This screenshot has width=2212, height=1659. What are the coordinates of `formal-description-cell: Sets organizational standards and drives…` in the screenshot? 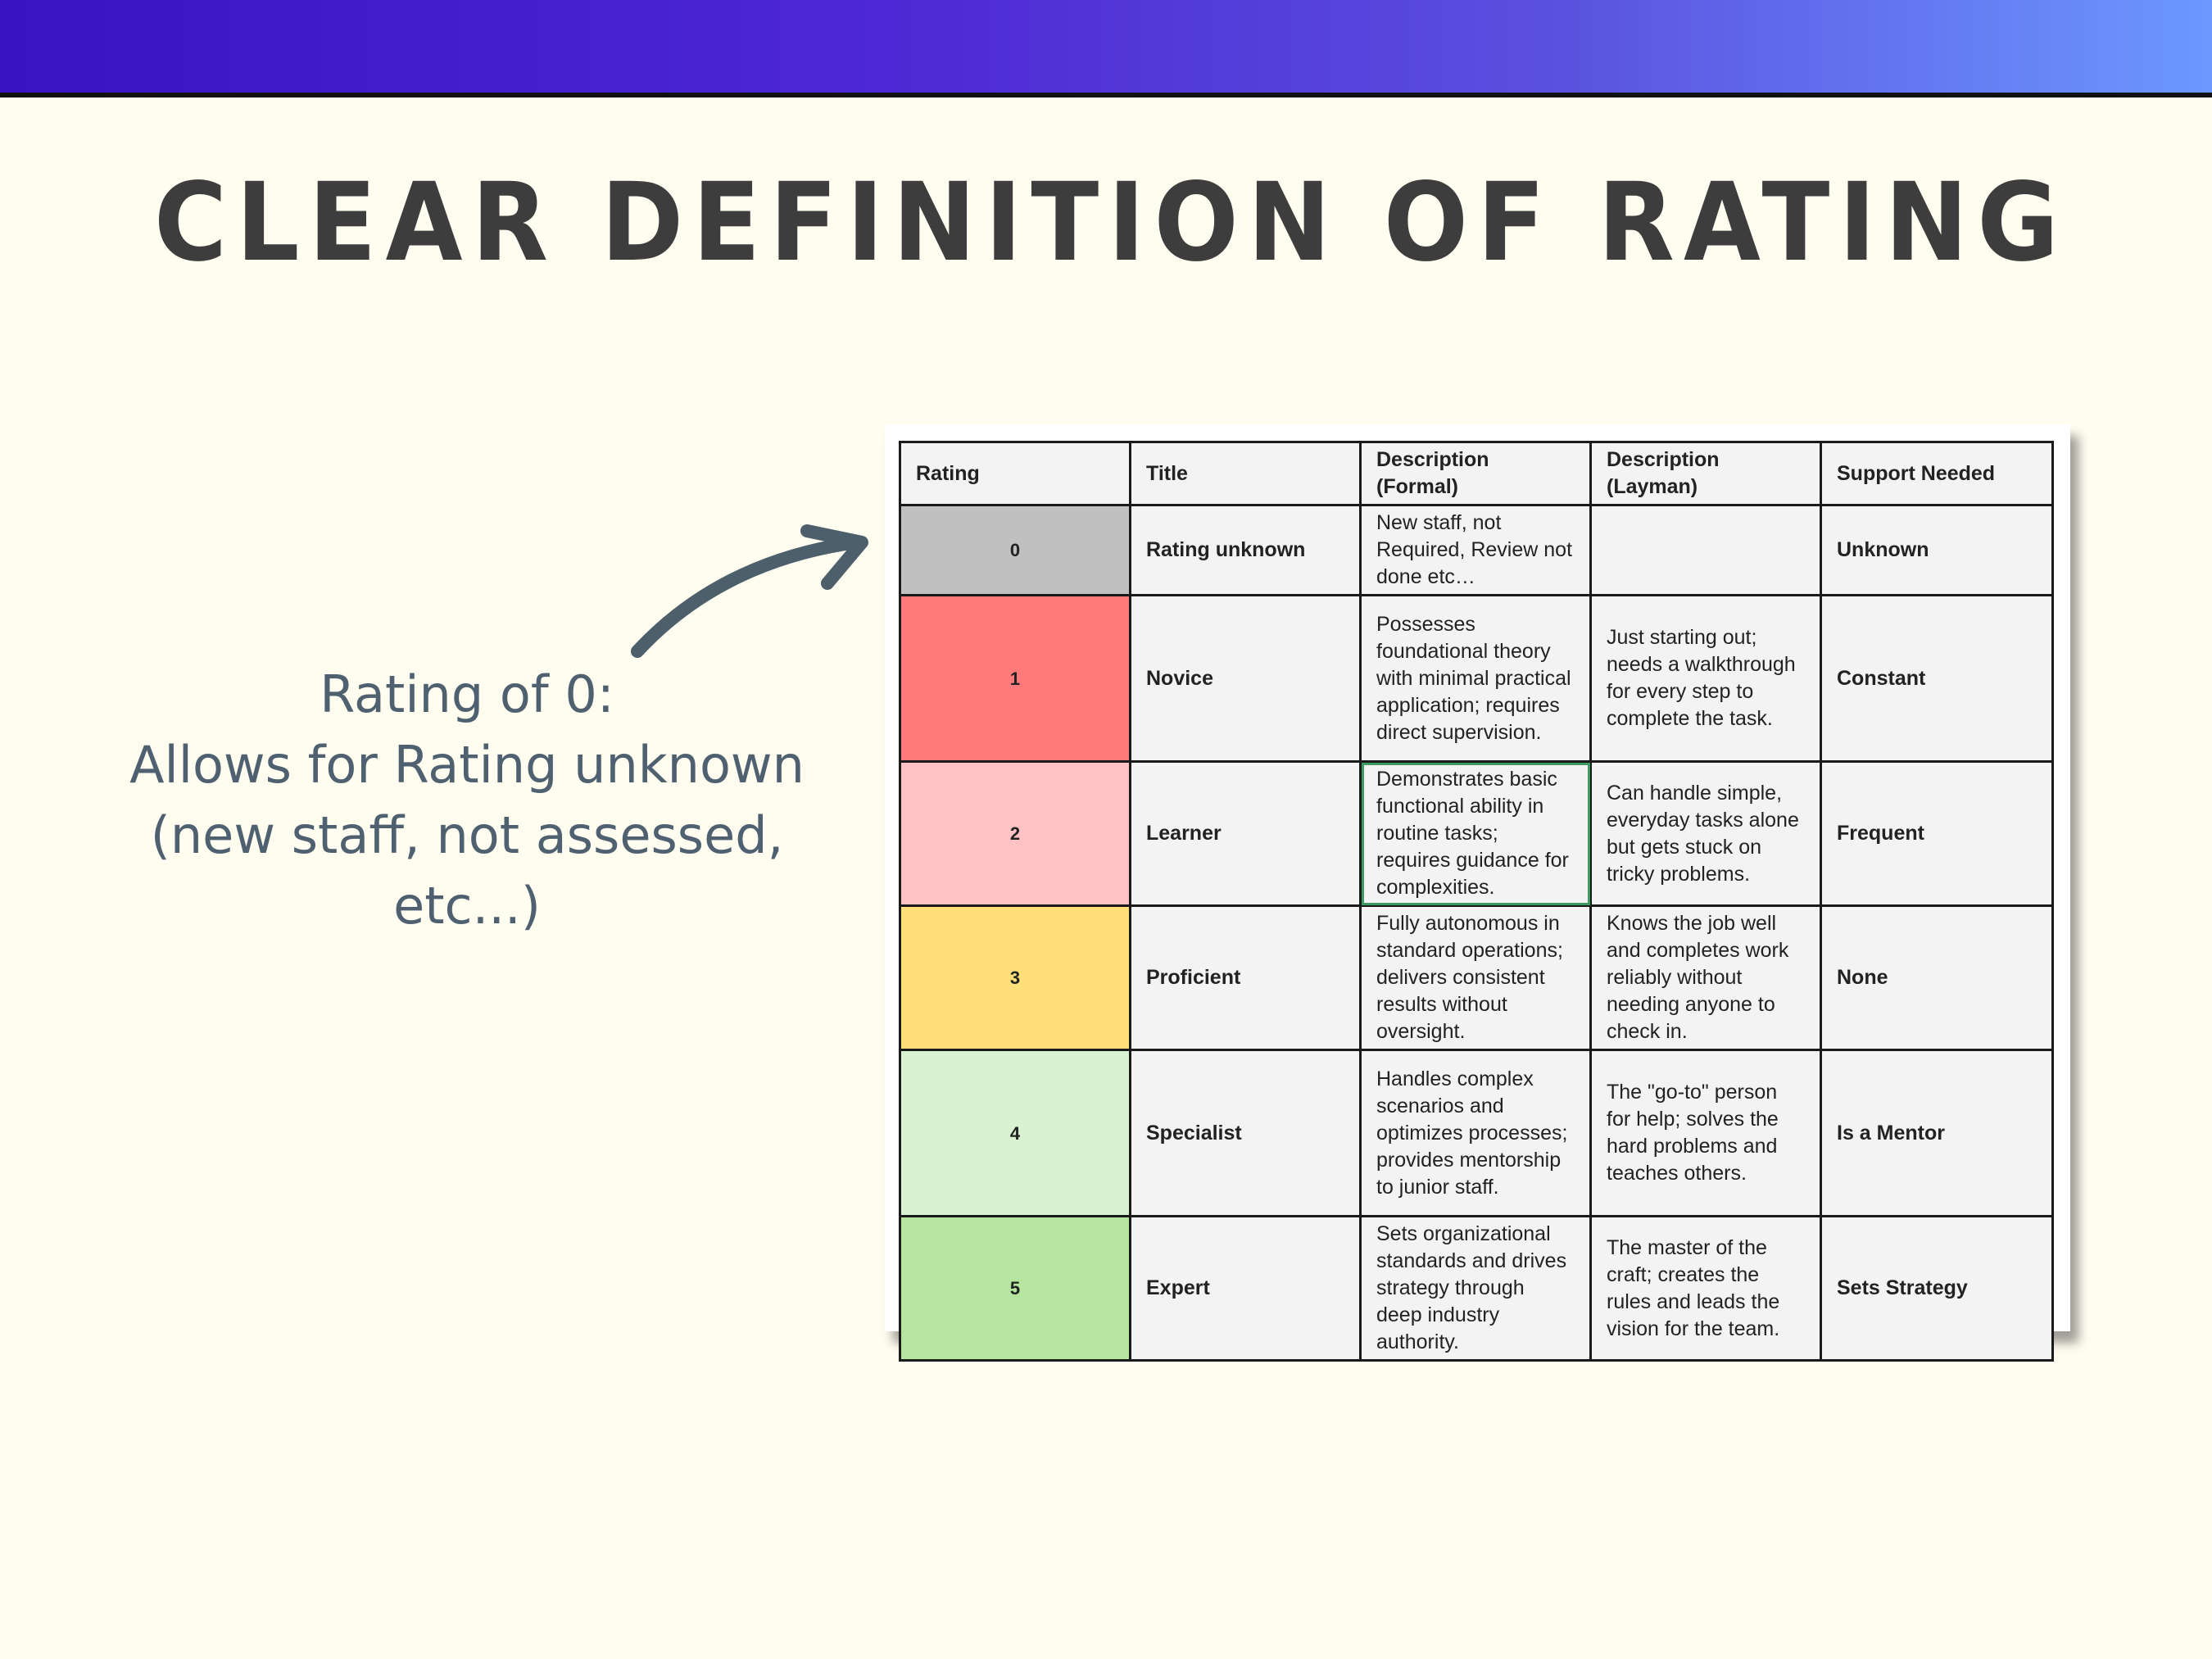 It's located at (1475, 1288).